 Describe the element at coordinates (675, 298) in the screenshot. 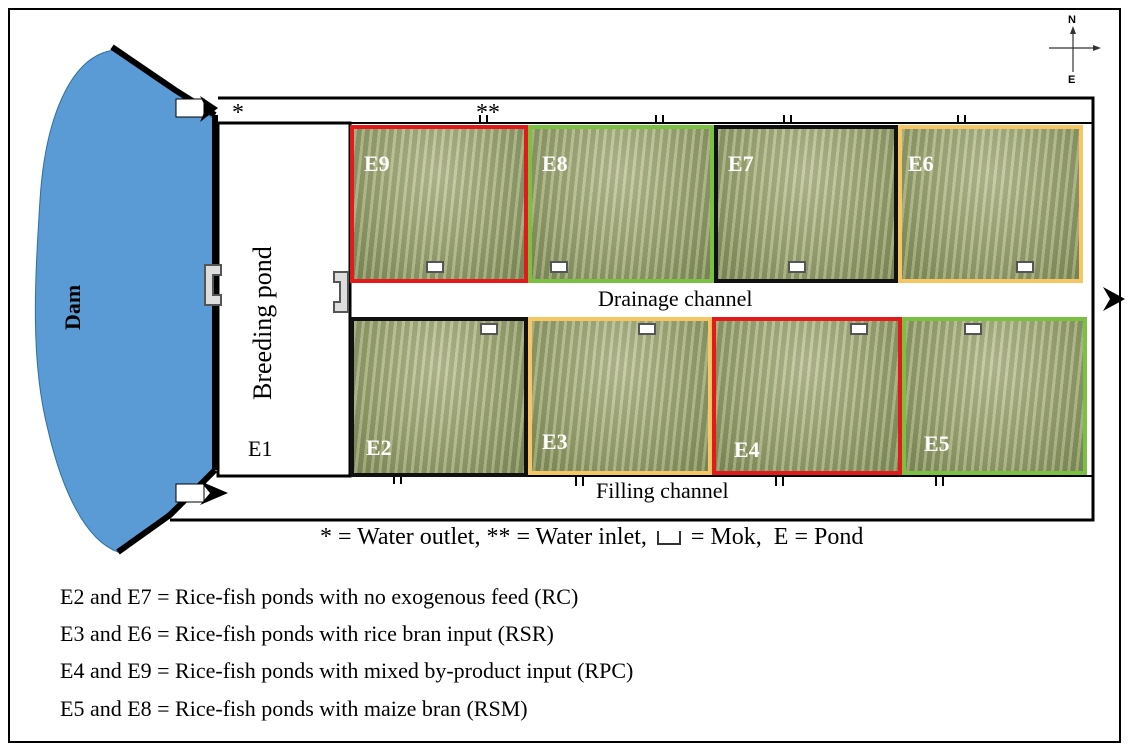

I see `drainage-channel-label: Drainage channel` at that location.